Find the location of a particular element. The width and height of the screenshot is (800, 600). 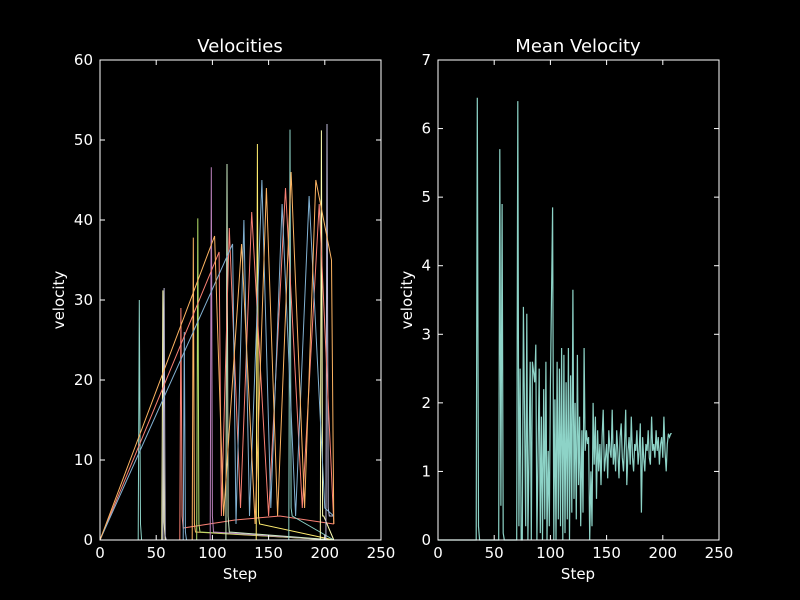

y-tick-label: 50 is located at coordinates (83, 140).